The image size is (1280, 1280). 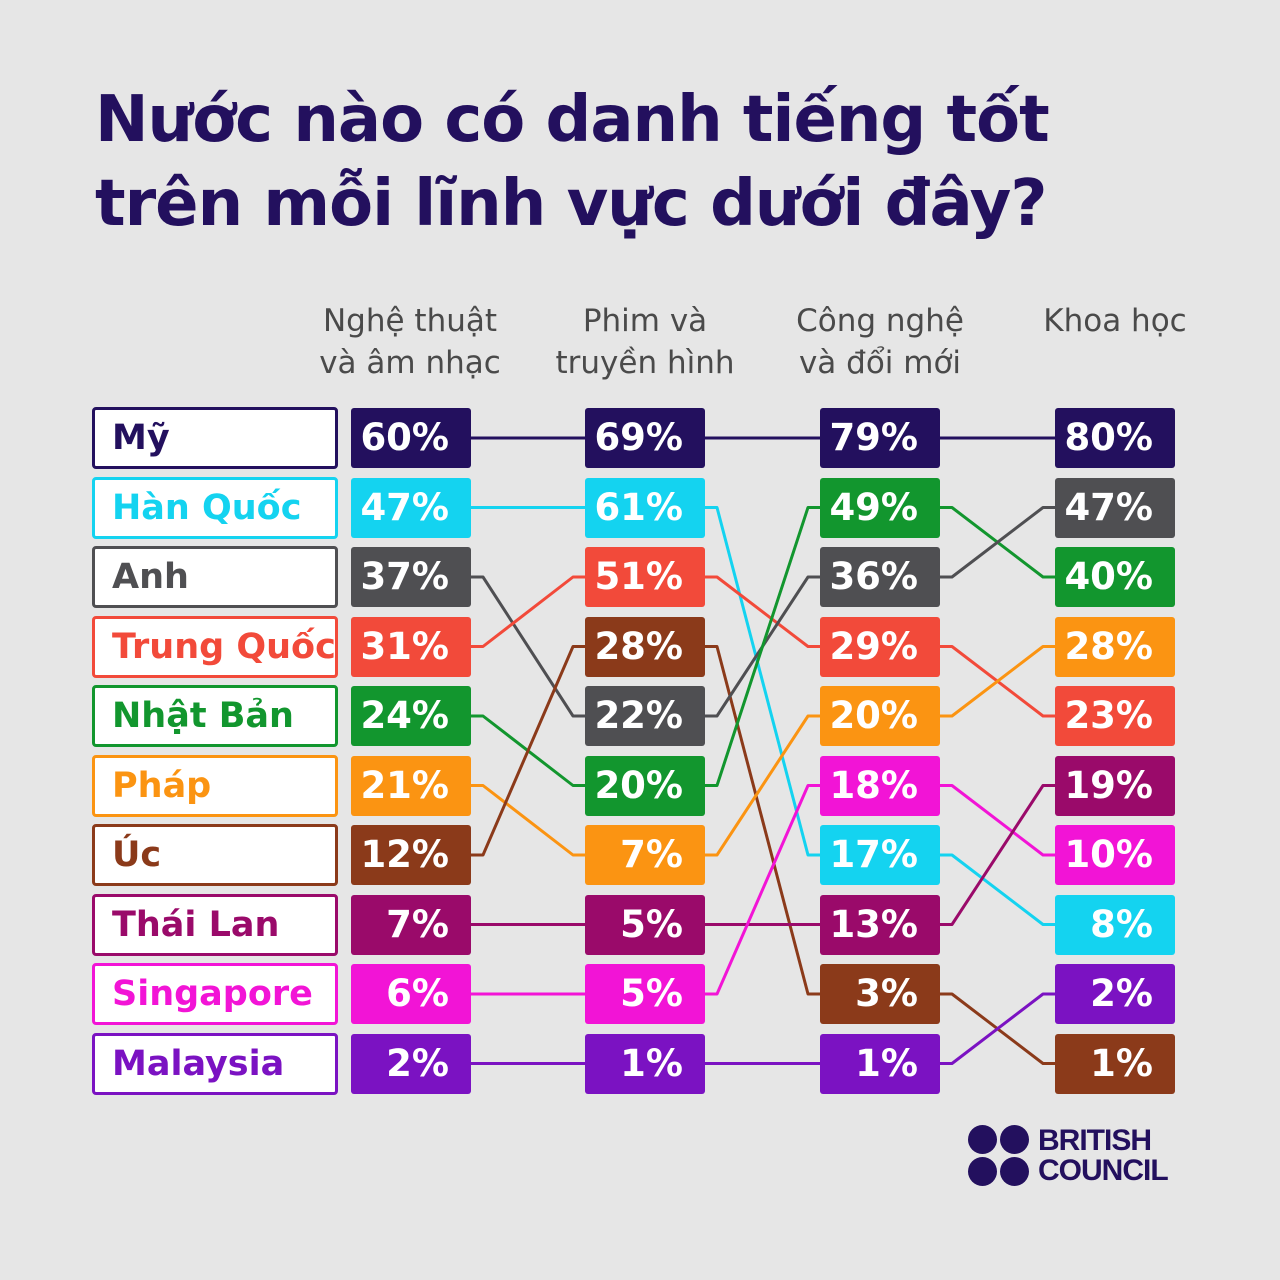 I want to click on value-box-tech-han-quoc: 17%, so click(x=880, y=855).